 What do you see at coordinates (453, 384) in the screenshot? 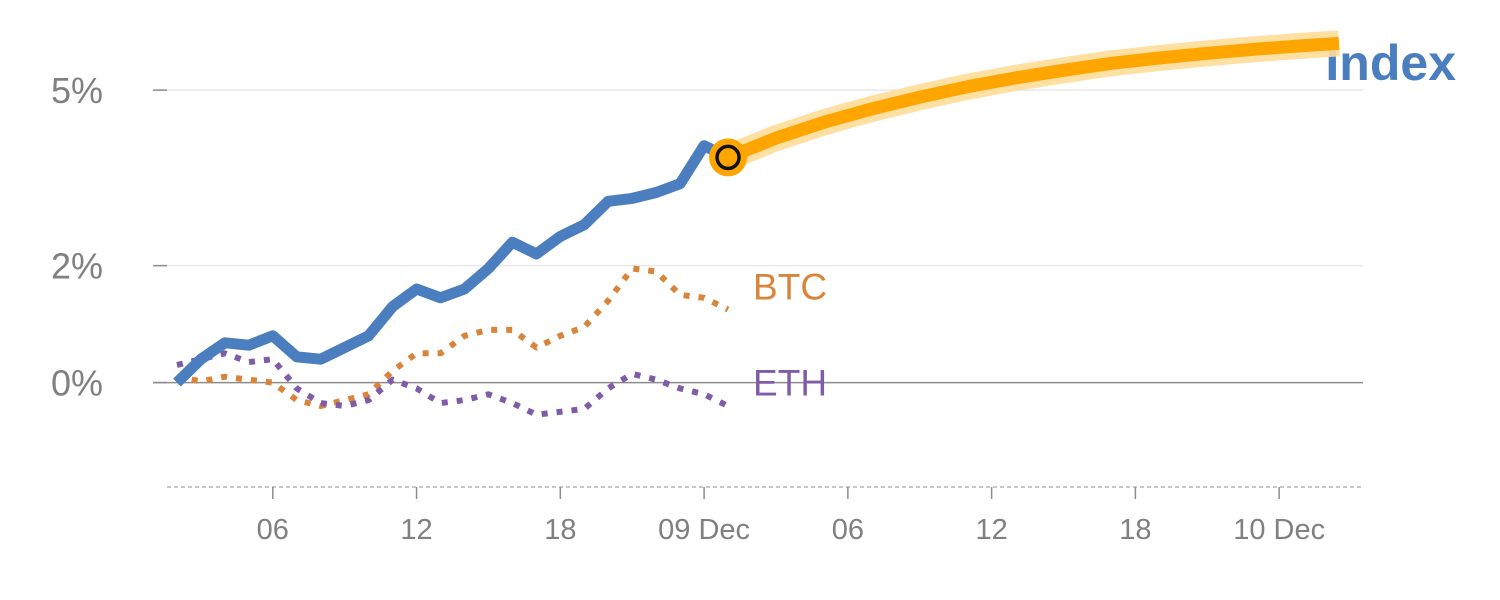
I see `eth-line` at bounding box center [453, 384].